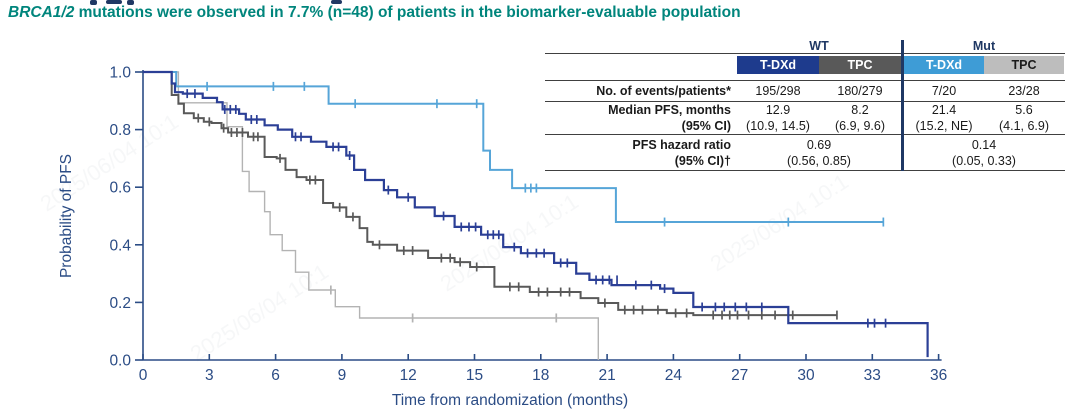 This screenshot has width=1080, height=417. Describe the element at coordinates (739, 375) in the screenshot. I see `x-tick-label: 27` at that location.